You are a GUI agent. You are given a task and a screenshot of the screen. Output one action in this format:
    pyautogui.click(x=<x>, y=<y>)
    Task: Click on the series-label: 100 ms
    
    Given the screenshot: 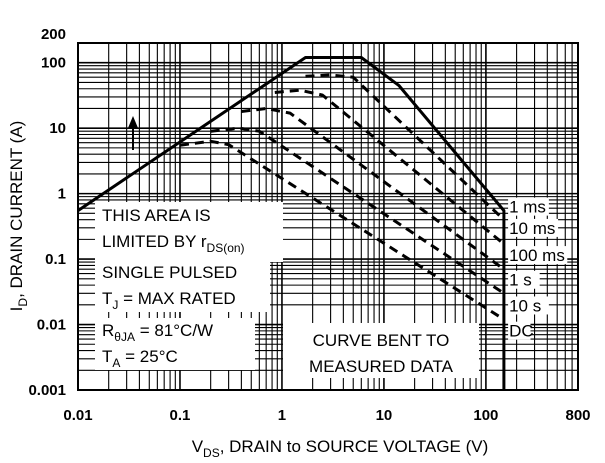 What is the action you would take?
    pyautogui.click(x=537, y=255)
    